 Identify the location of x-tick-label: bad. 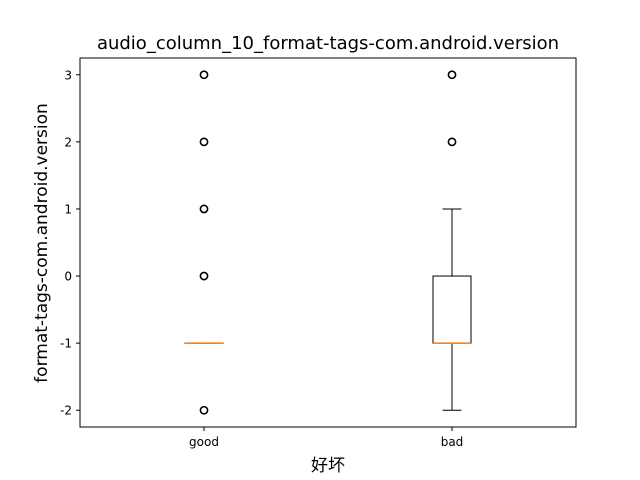
(452, 442).